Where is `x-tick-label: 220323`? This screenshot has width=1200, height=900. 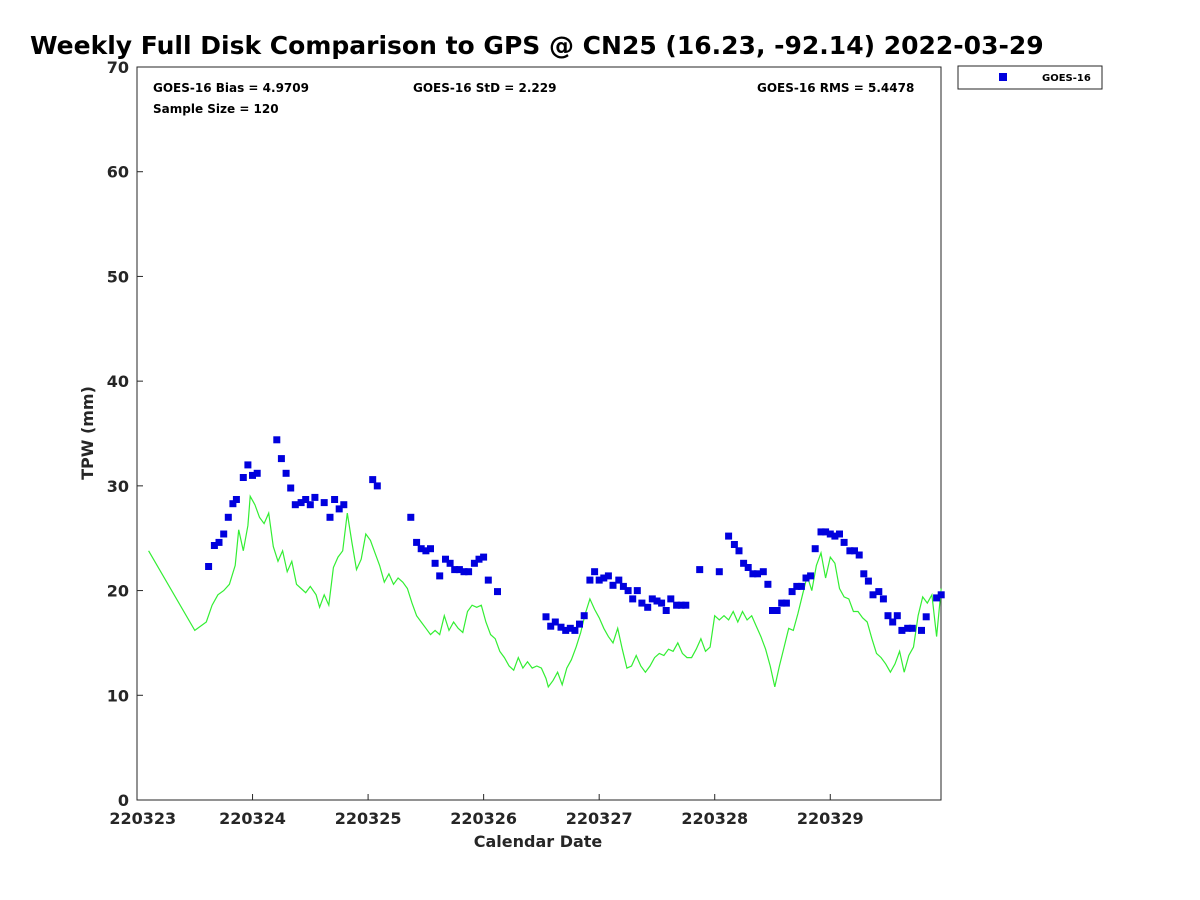
x-tick-label: 220323 is located at coordinates (142, 818).